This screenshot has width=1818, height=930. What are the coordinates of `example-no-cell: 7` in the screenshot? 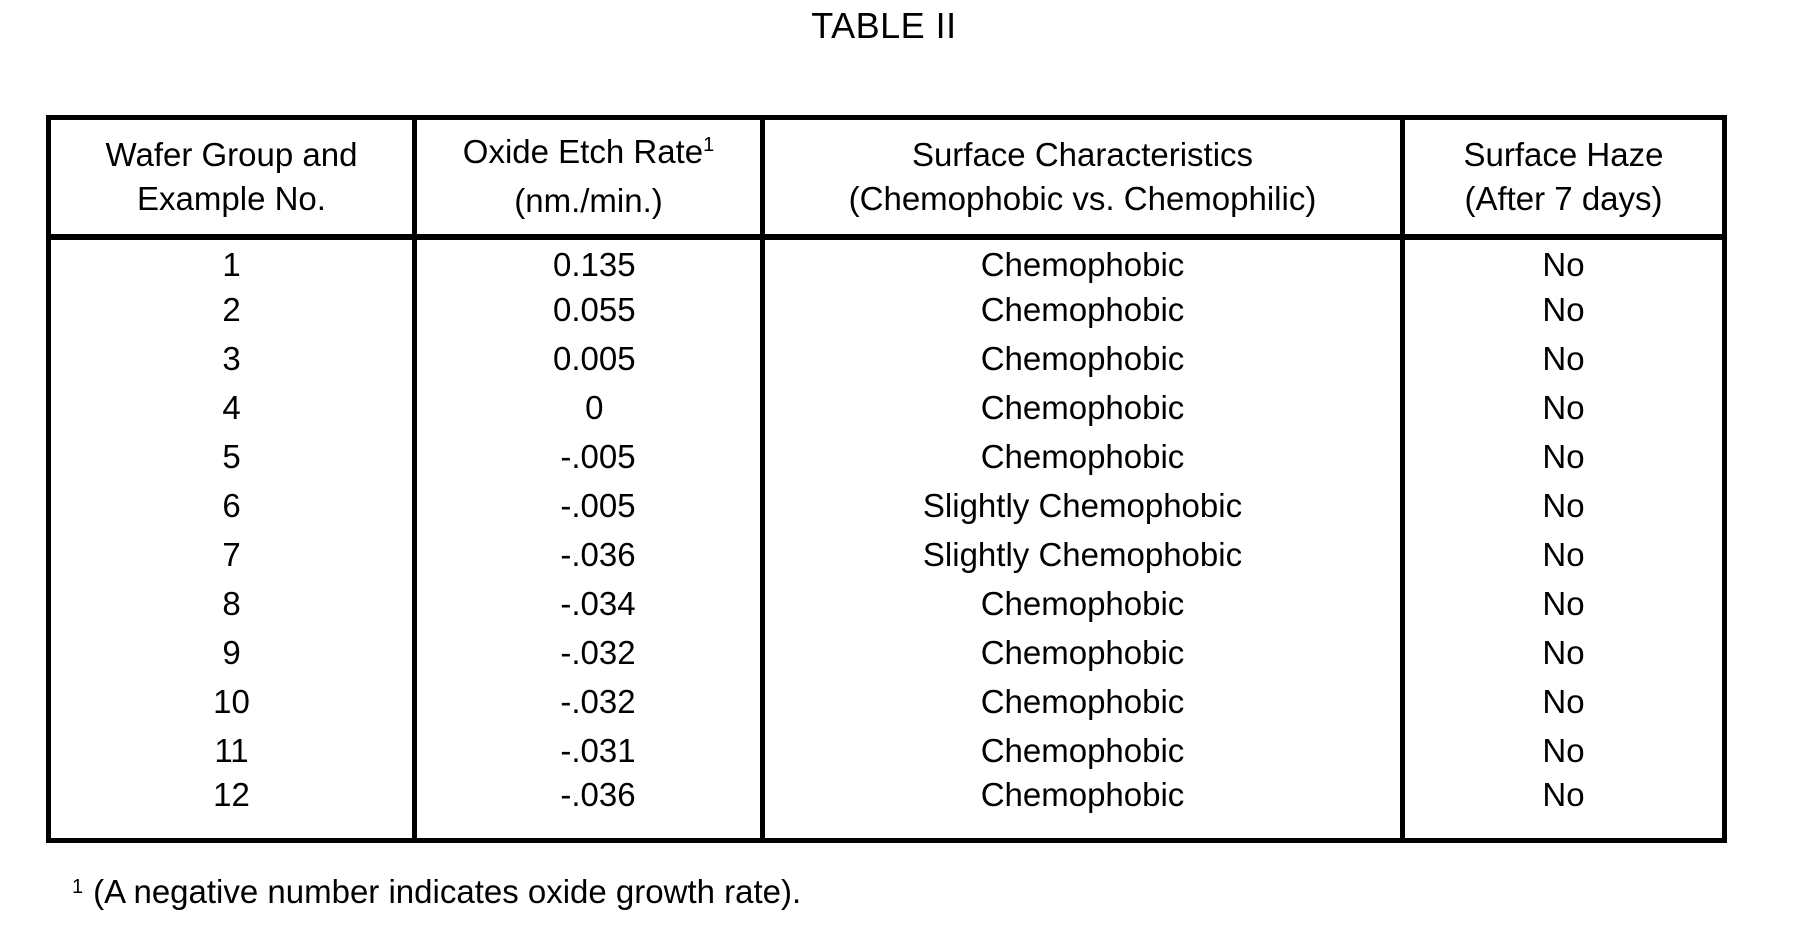 It's located at (231, 554).